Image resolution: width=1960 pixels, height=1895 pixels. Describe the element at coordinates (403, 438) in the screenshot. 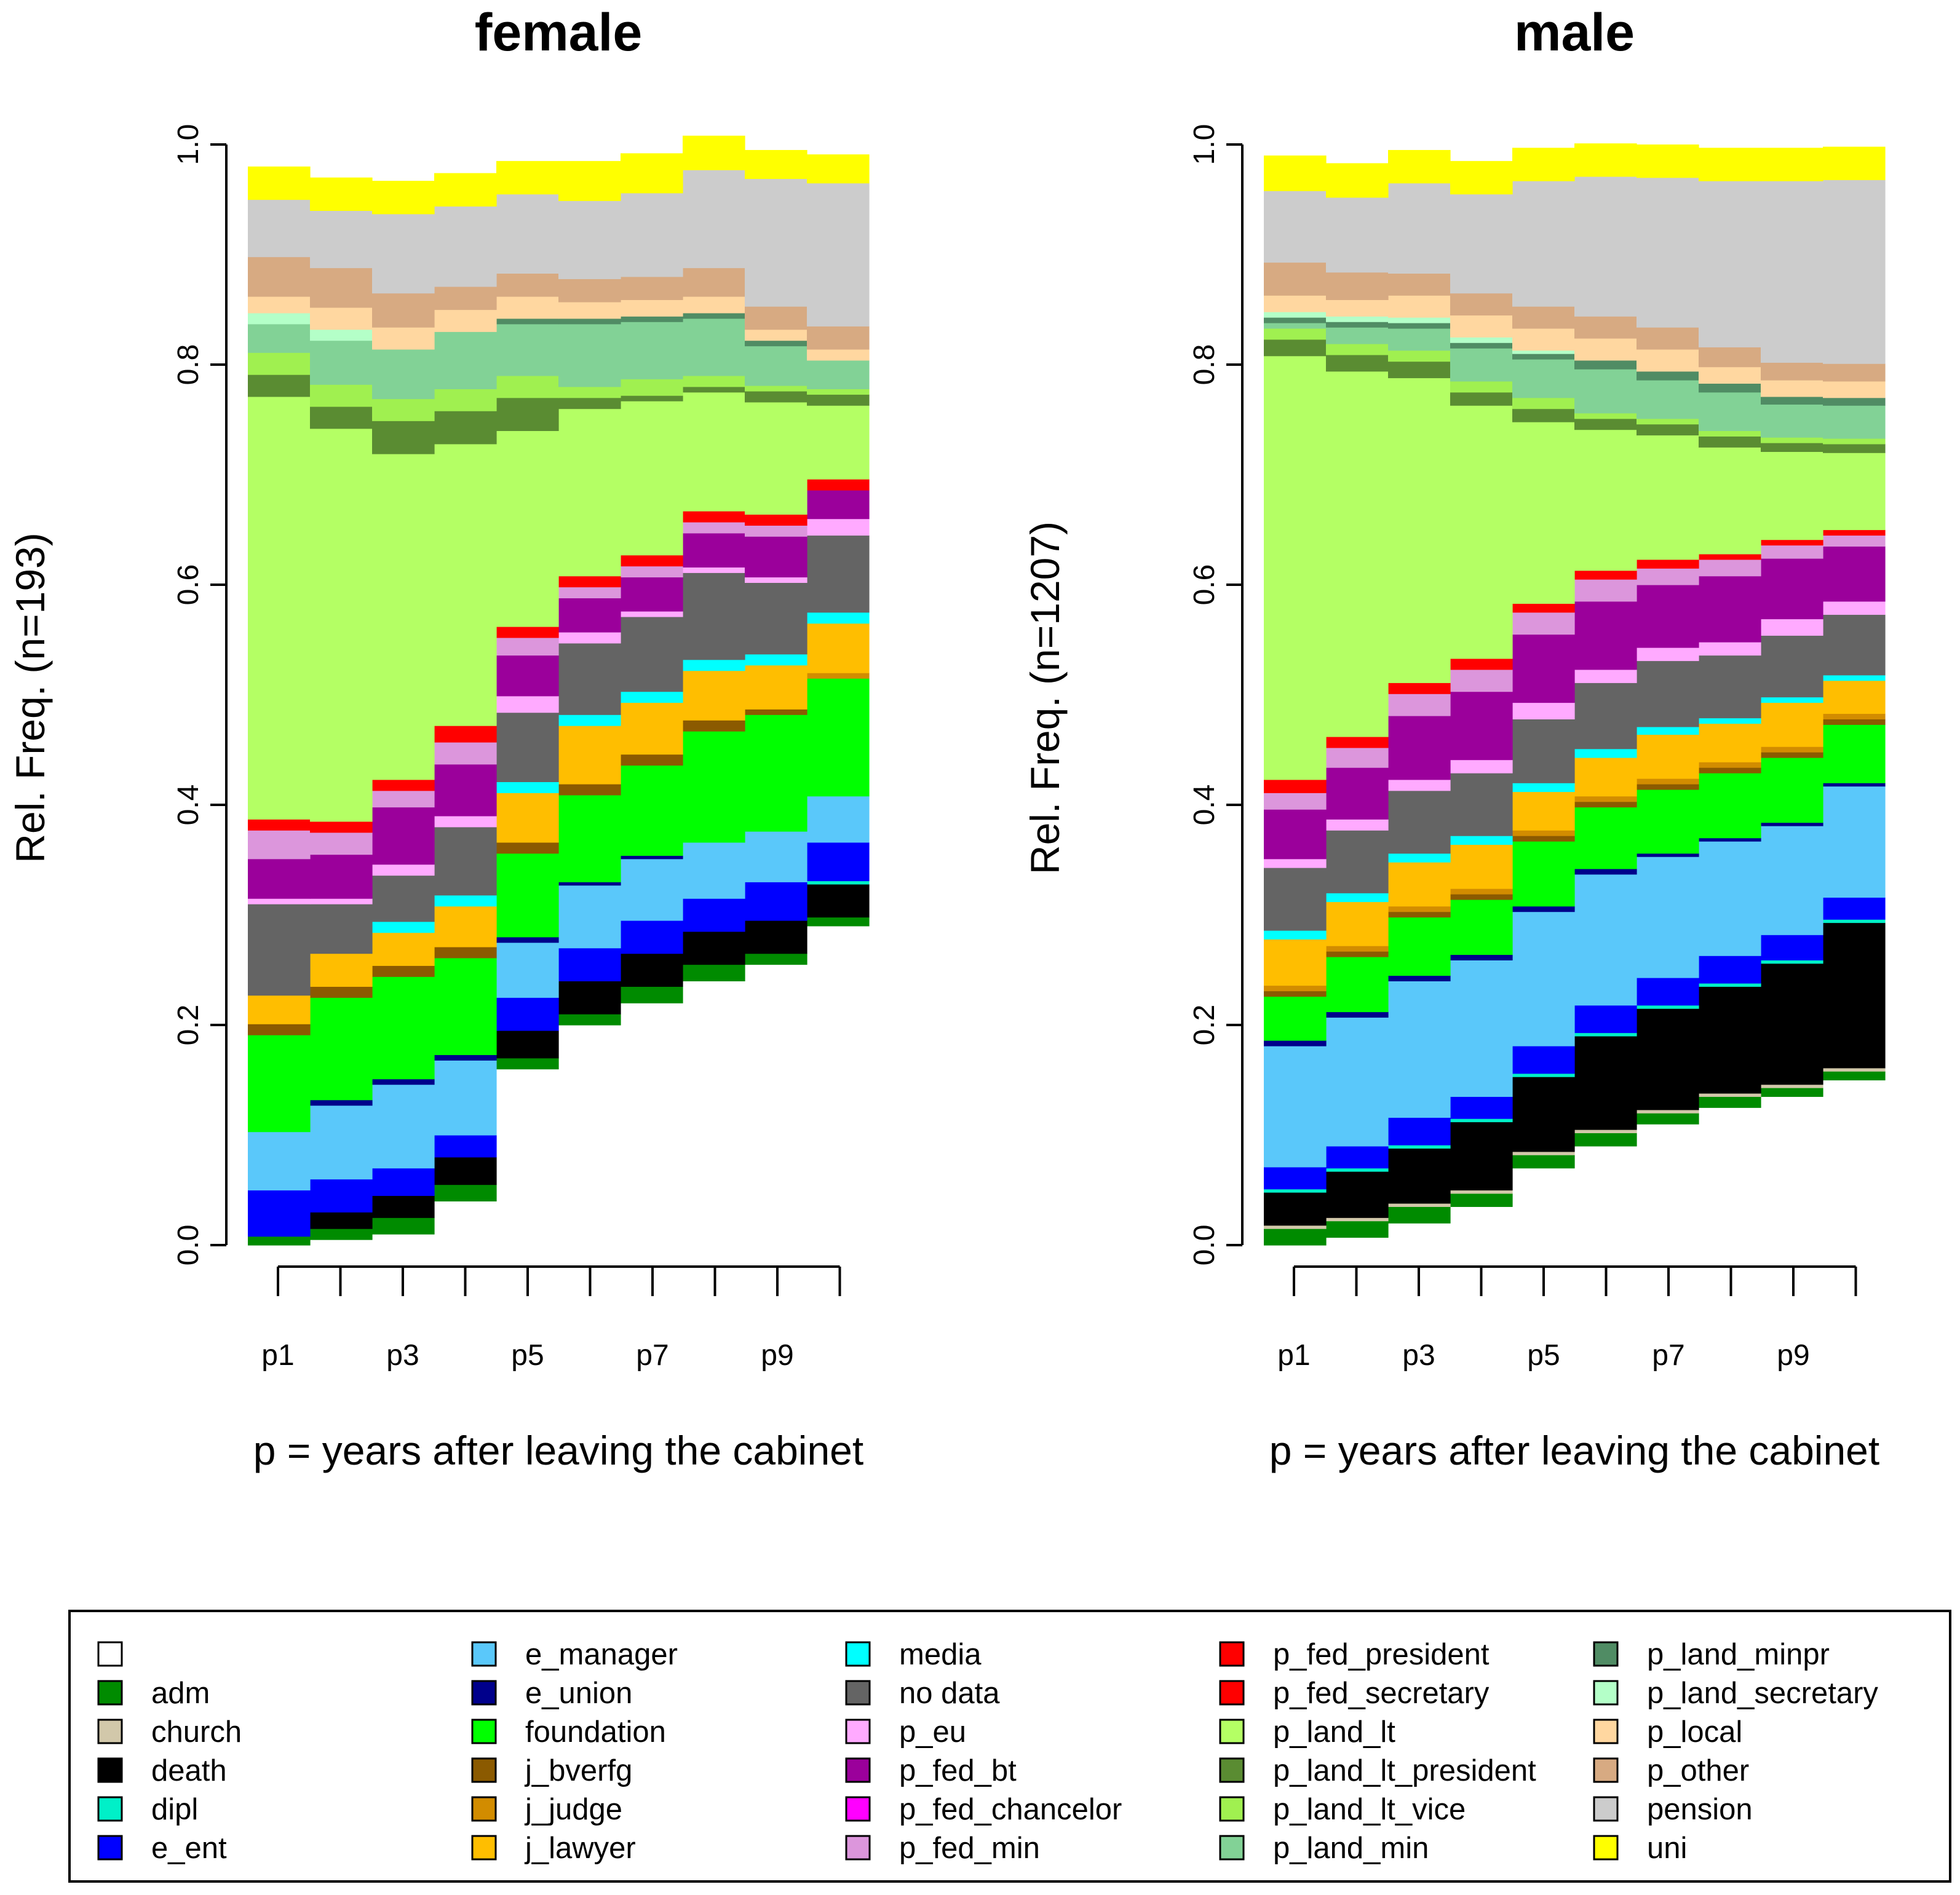

I see `female-bar-p-land-lt-president-p3` at that location.